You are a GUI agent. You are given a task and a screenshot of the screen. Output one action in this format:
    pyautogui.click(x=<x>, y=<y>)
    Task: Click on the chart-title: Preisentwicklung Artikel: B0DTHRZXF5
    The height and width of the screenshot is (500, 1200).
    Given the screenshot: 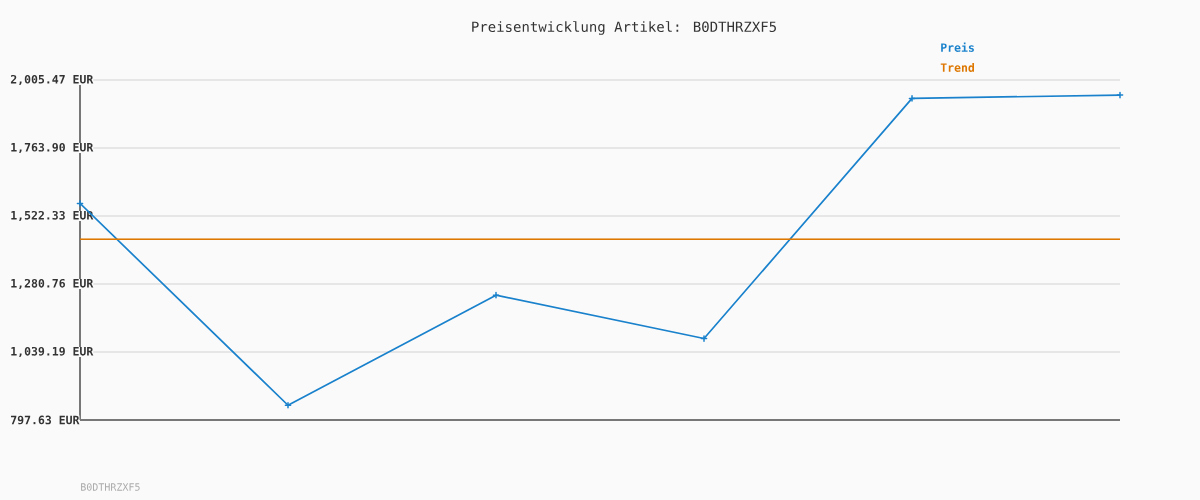 What is the action you would take?
    pyautogui.click(x=624, y=28)
    